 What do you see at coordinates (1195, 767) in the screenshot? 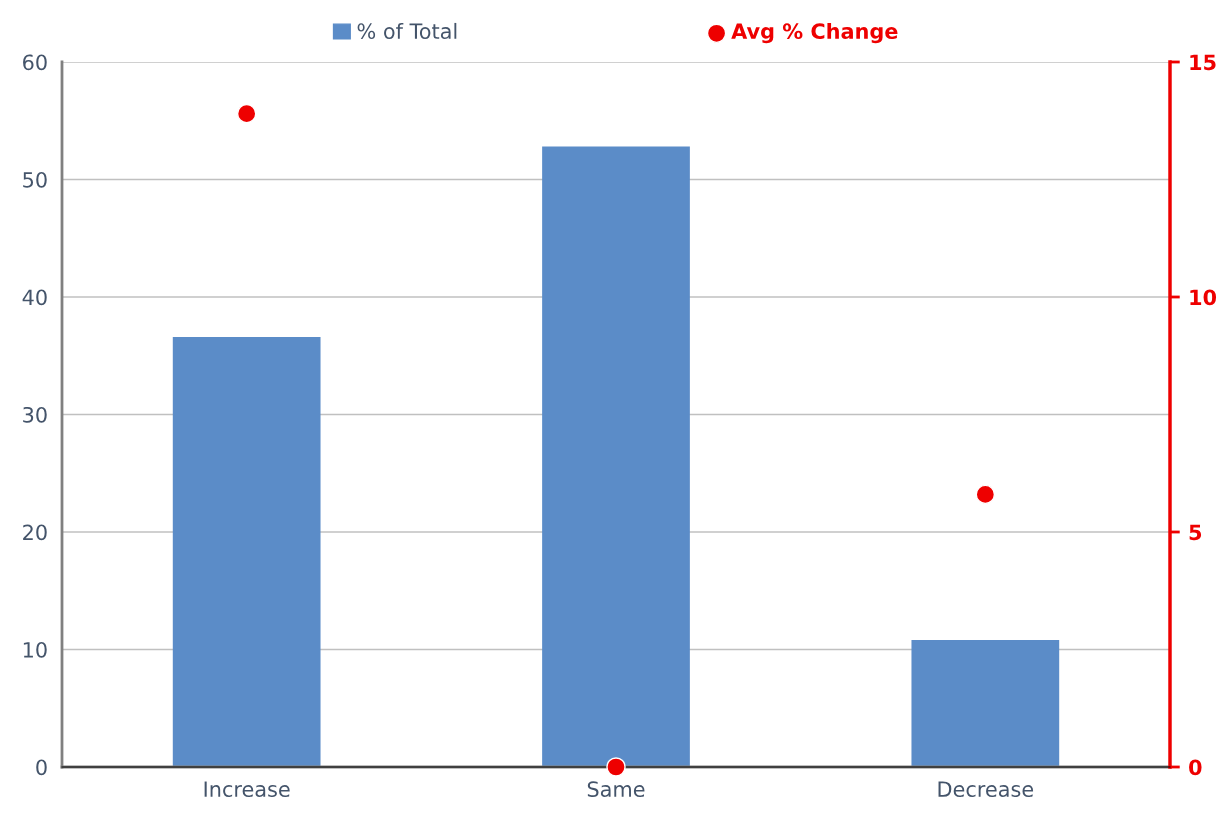
I see `y2-tick-label: 0` at bounding box center [1195, 767].